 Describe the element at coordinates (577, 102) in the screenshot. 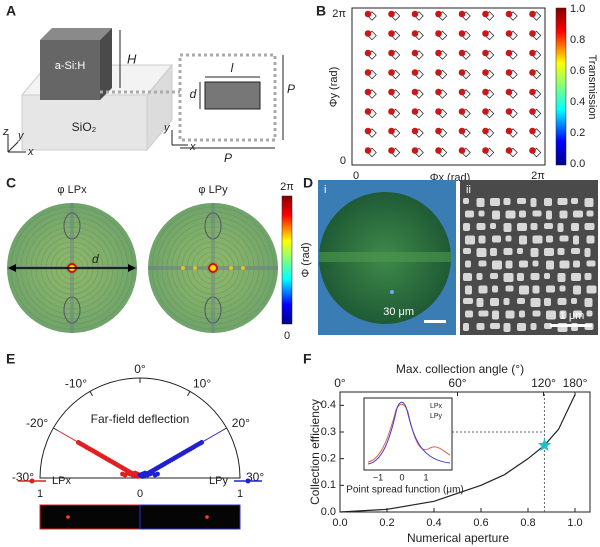

I see `colorbar-tick: 0.4` at that location.